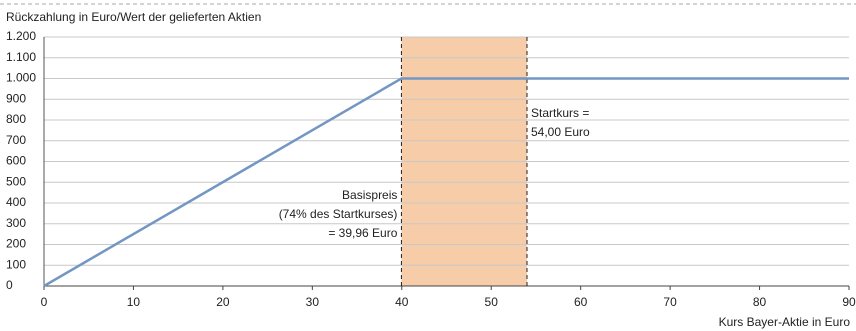  Describe the element at coordinates (16, 223) in the screenshot. I see `y-tick-label: 300` at that location.